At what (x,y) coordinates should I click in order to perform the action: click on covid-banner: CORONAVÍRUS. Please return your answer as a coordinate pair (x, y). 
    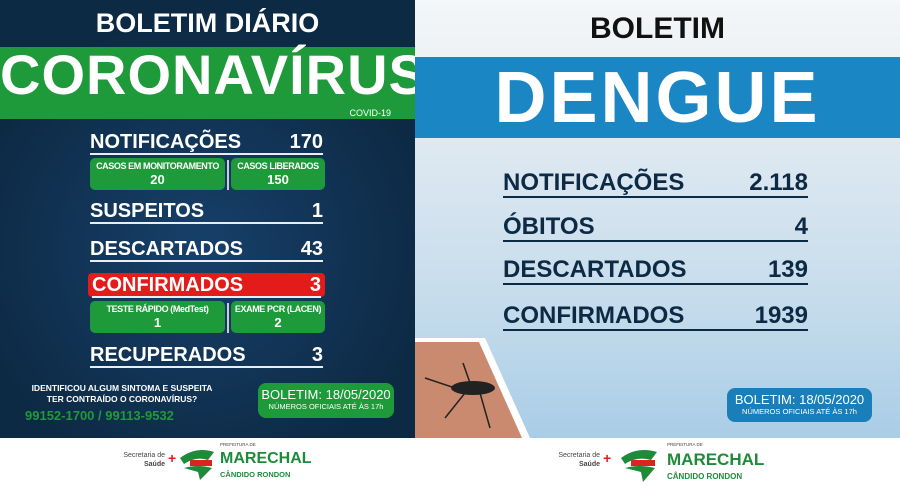
    Looking at the image, I should click on (213, 74).